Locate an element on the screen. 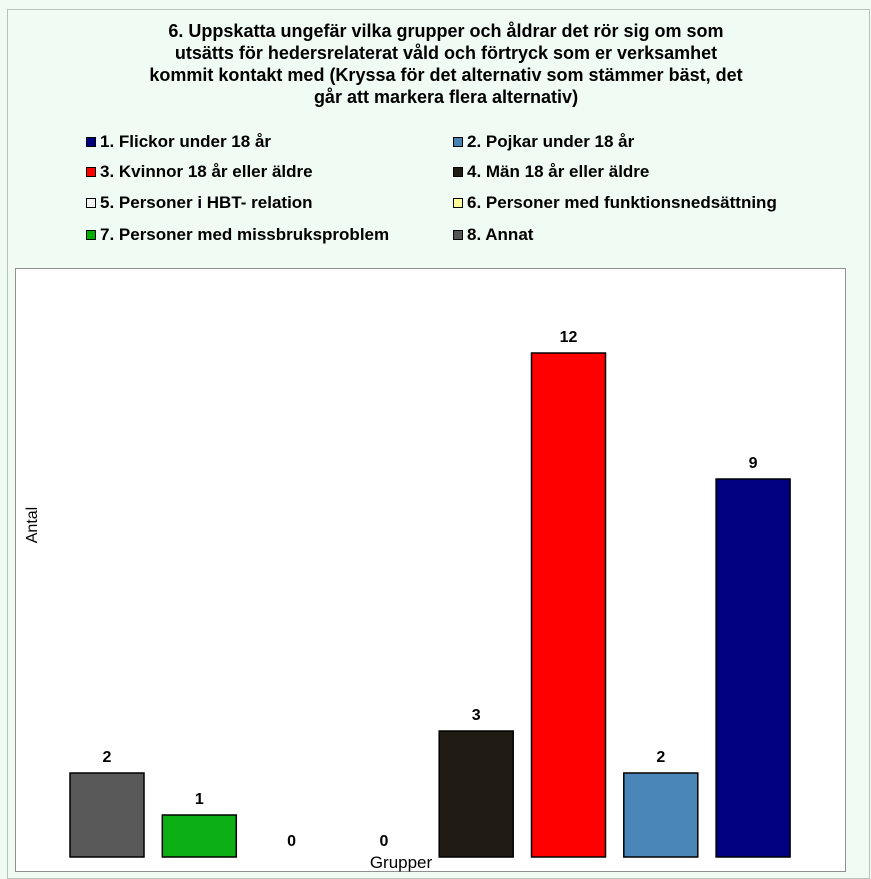 This screenshot has width=871, height=879. legend-label-5: 5. Personer i HBT- relation is located at coordinates (206, 202).